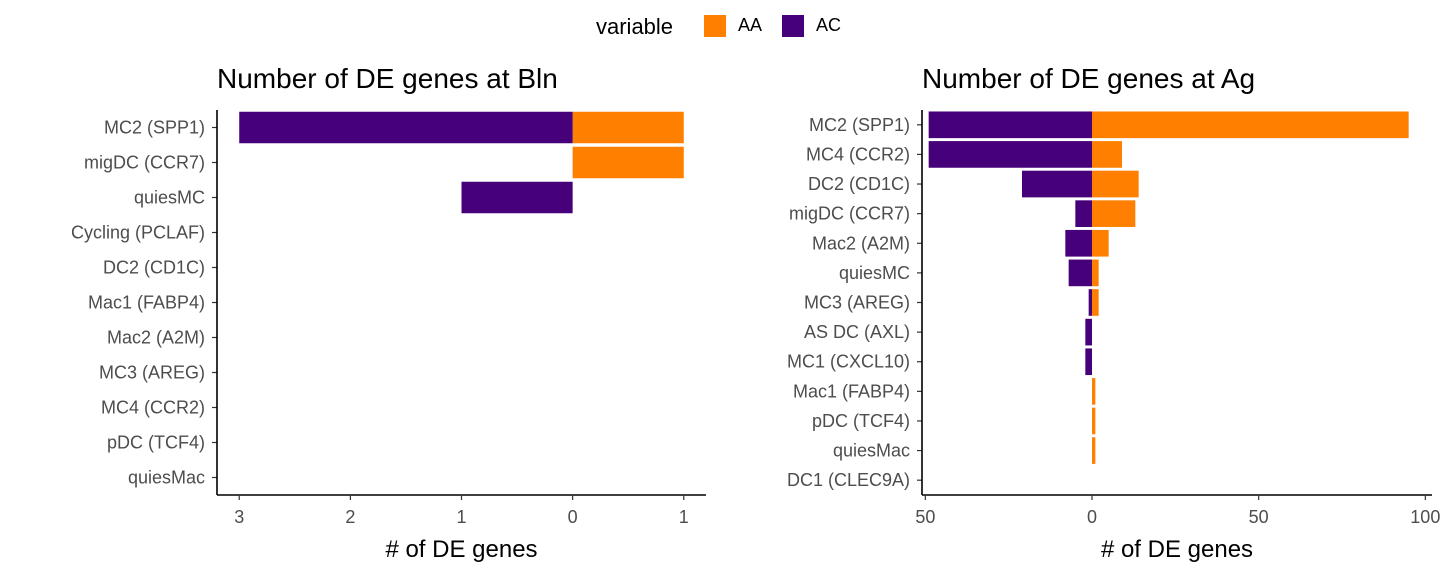 The width and height of the screenshot is (1440, 576). I want to click on category-label: Cycling (PCLAF), so click(138, 233).